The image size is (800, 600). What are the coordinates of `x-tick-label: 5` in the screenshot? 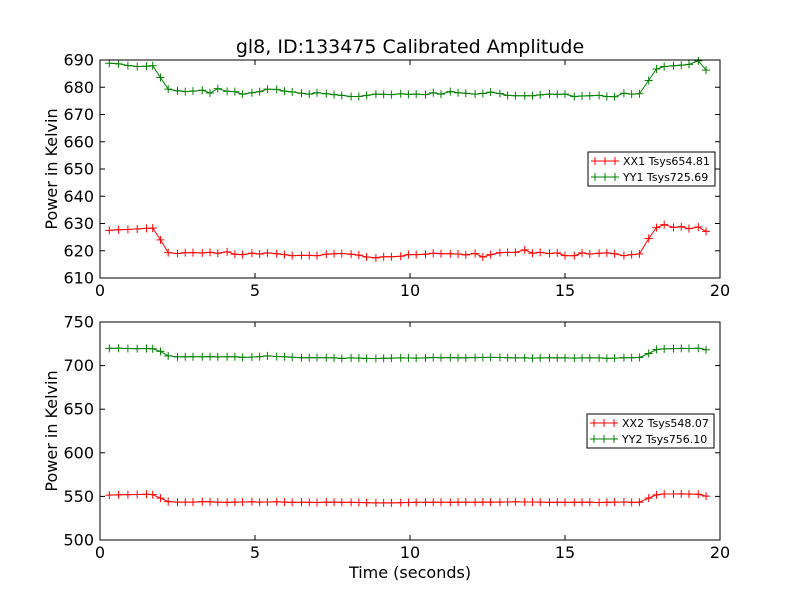 It's located at (255, 552).